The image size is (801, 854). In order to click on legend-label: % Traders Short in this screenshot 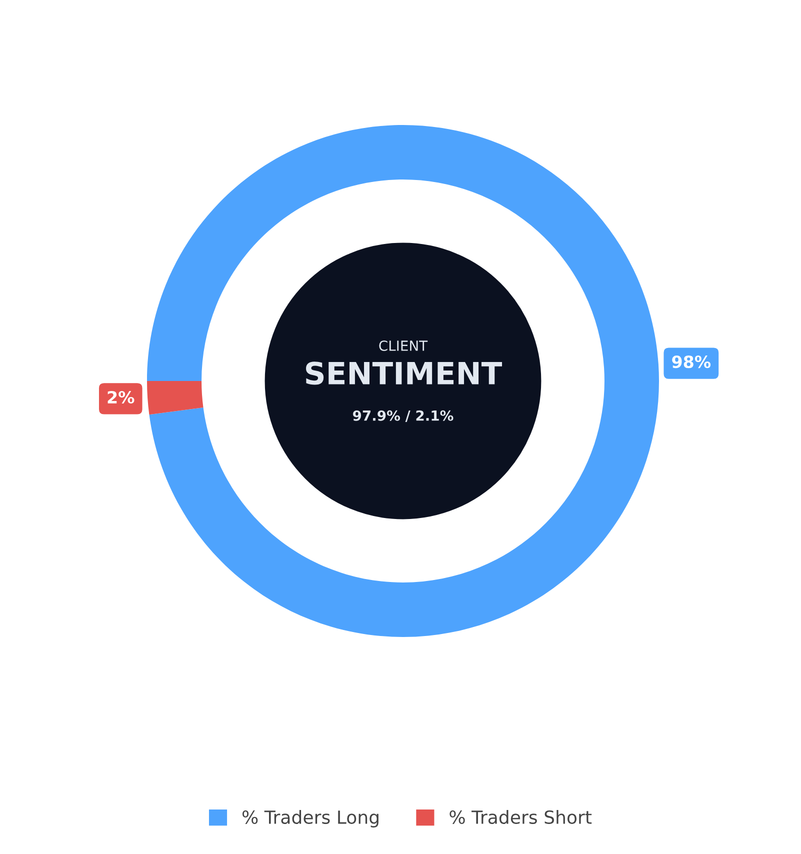, I will do `click(521, 817)`.